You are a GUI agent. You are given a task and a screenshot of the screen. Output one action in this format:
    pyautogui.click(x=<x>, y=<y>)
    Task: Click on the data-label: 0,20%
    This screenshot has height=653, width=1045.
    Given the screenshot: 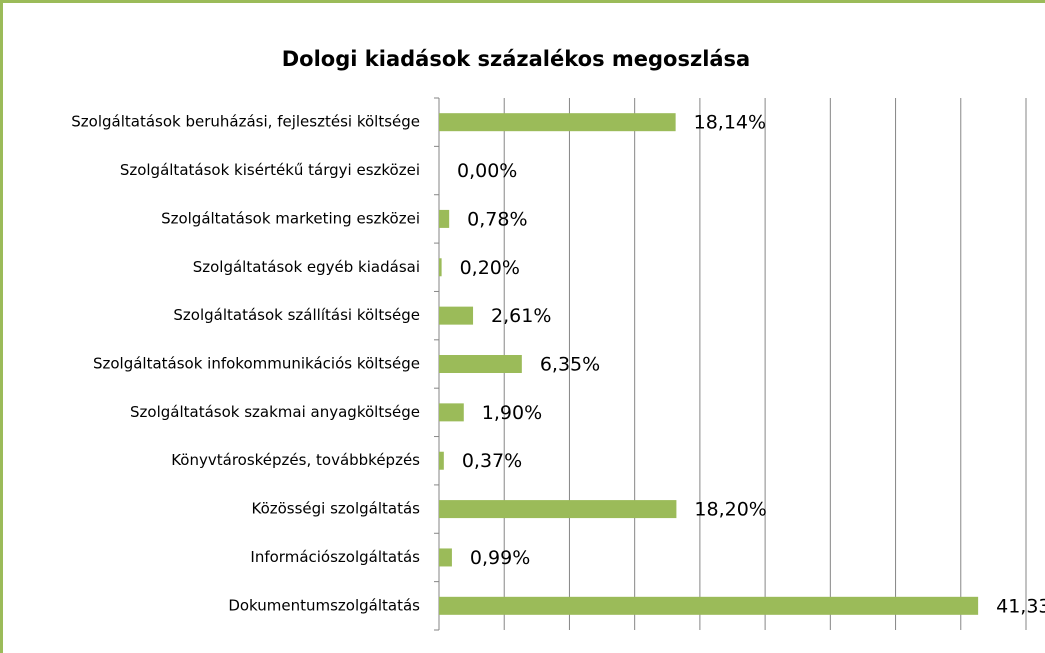 What is the action you would take?
    pyautogui.click(x=490, y=268)
    